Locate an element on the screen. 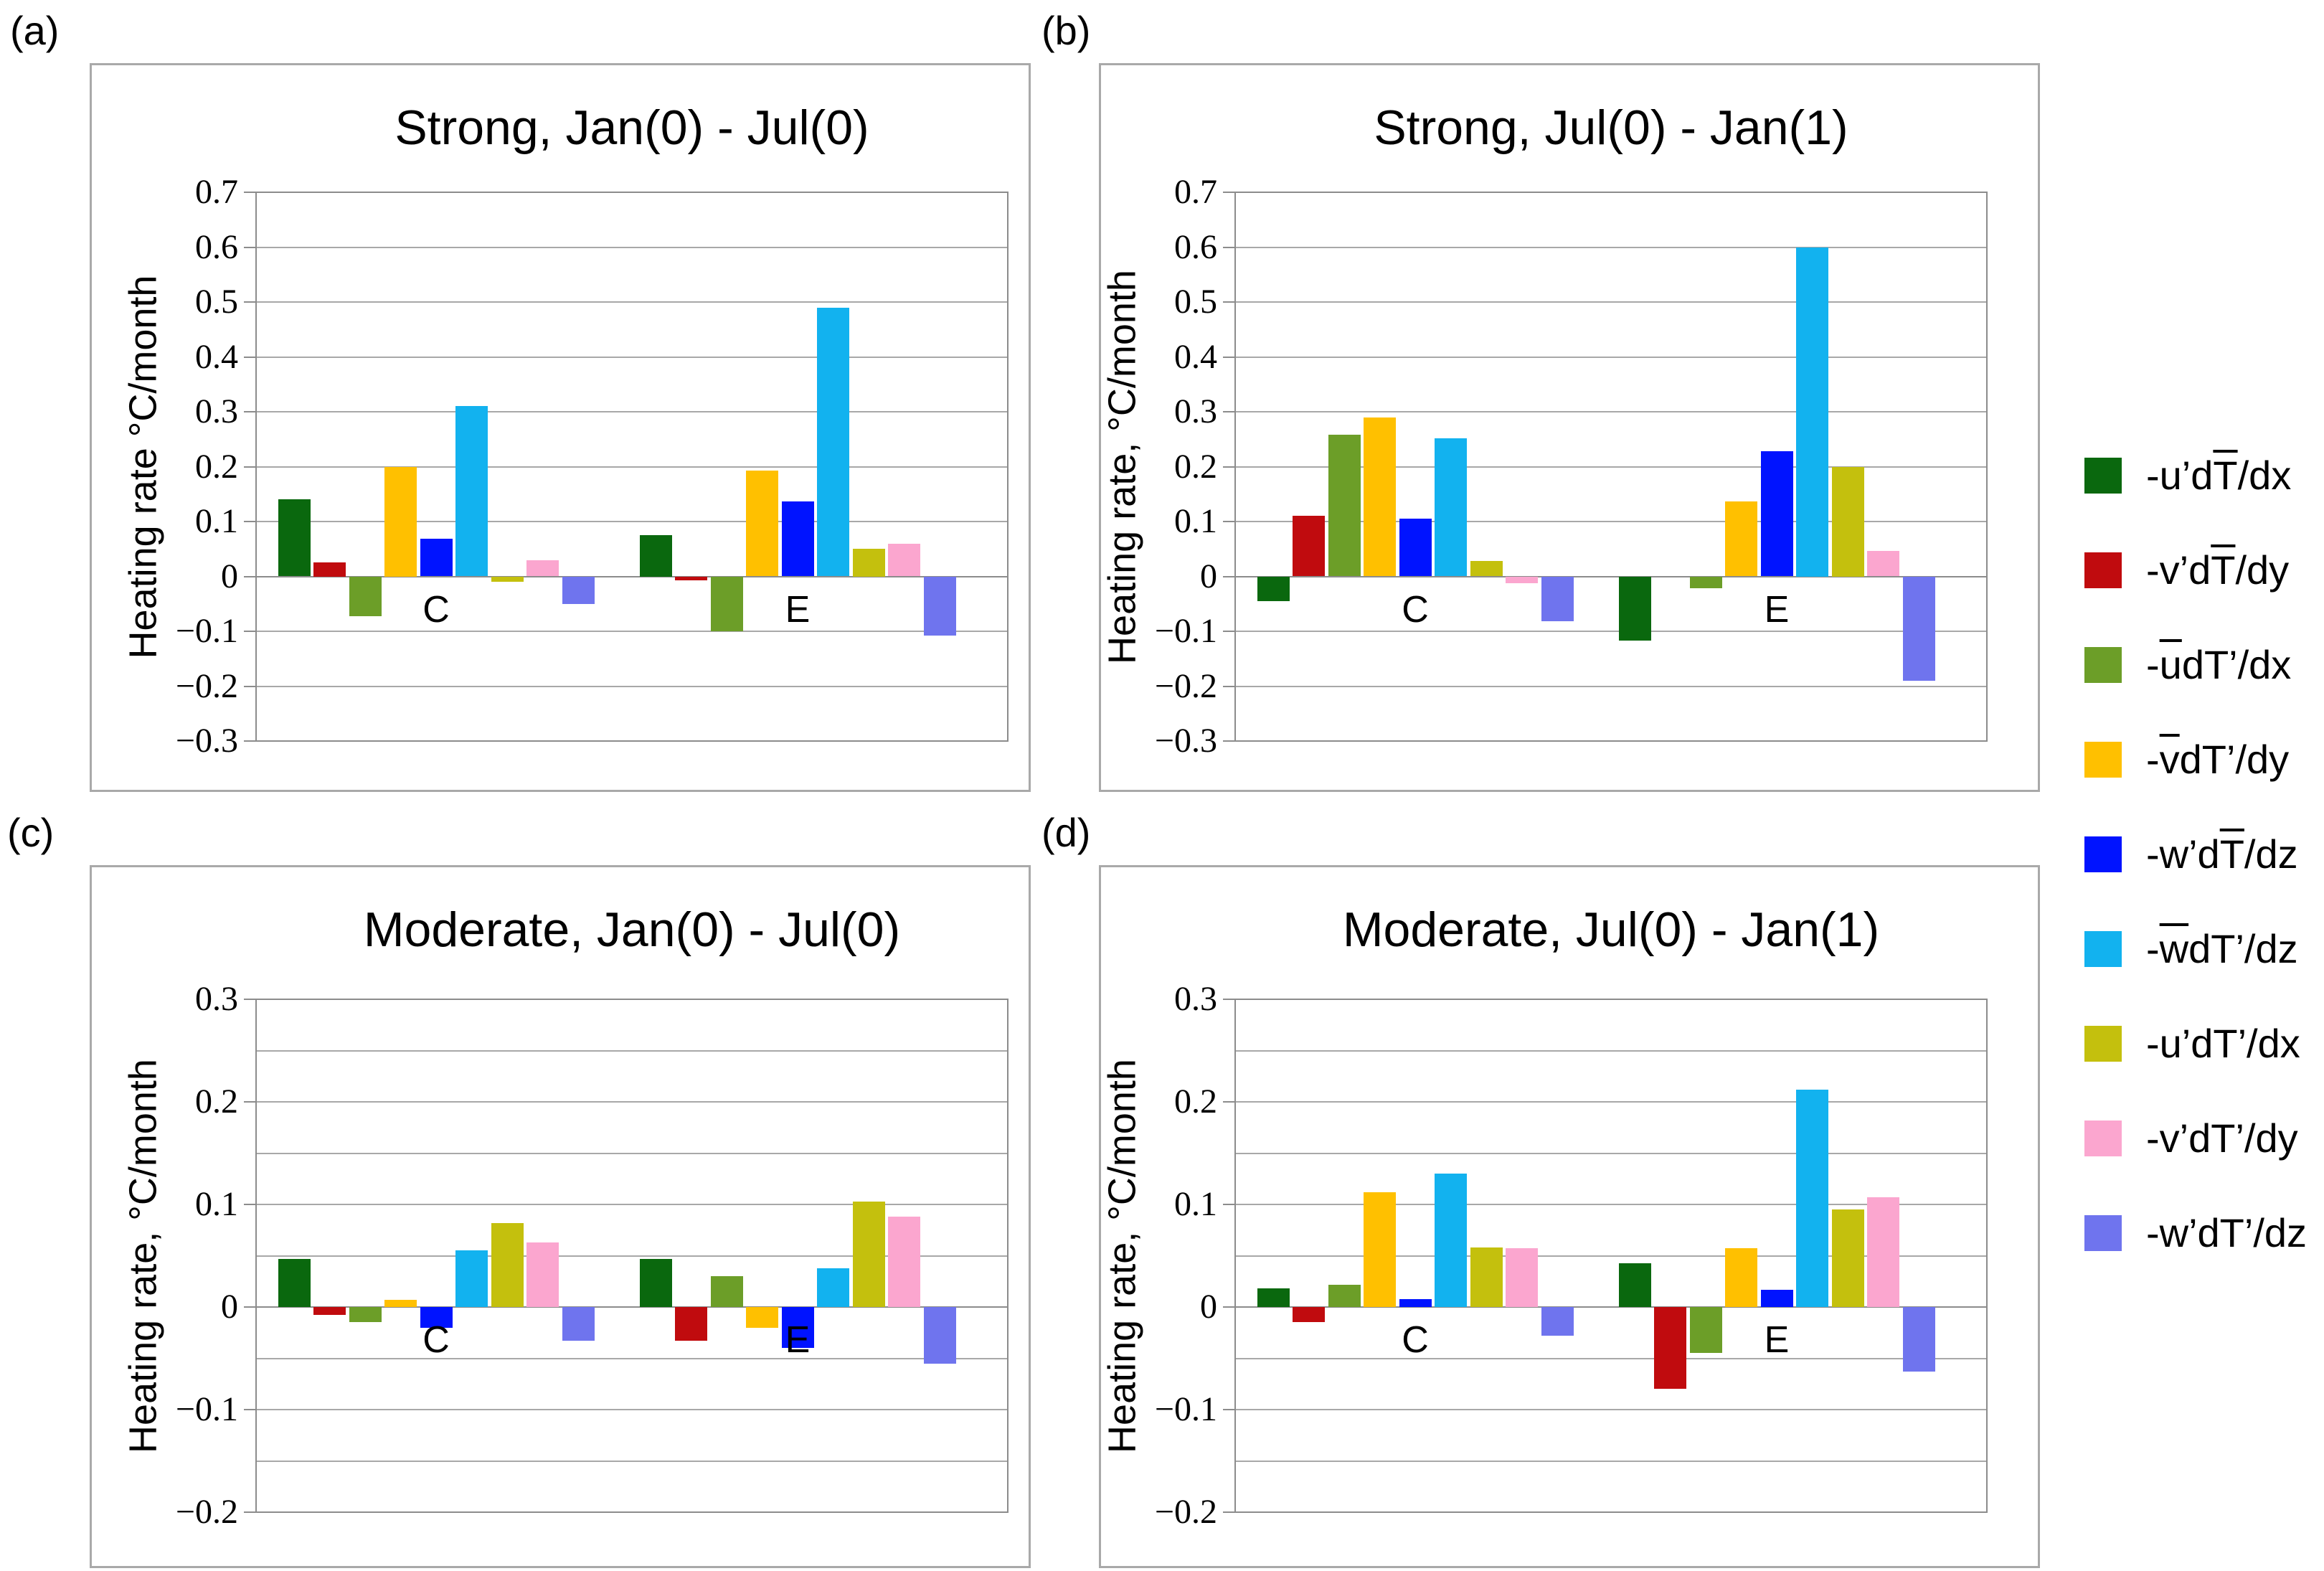 Image resolution: width=2324 pixels, height=1571 pixels. category-label-c-E: E is located at coordinates (798, 1340).